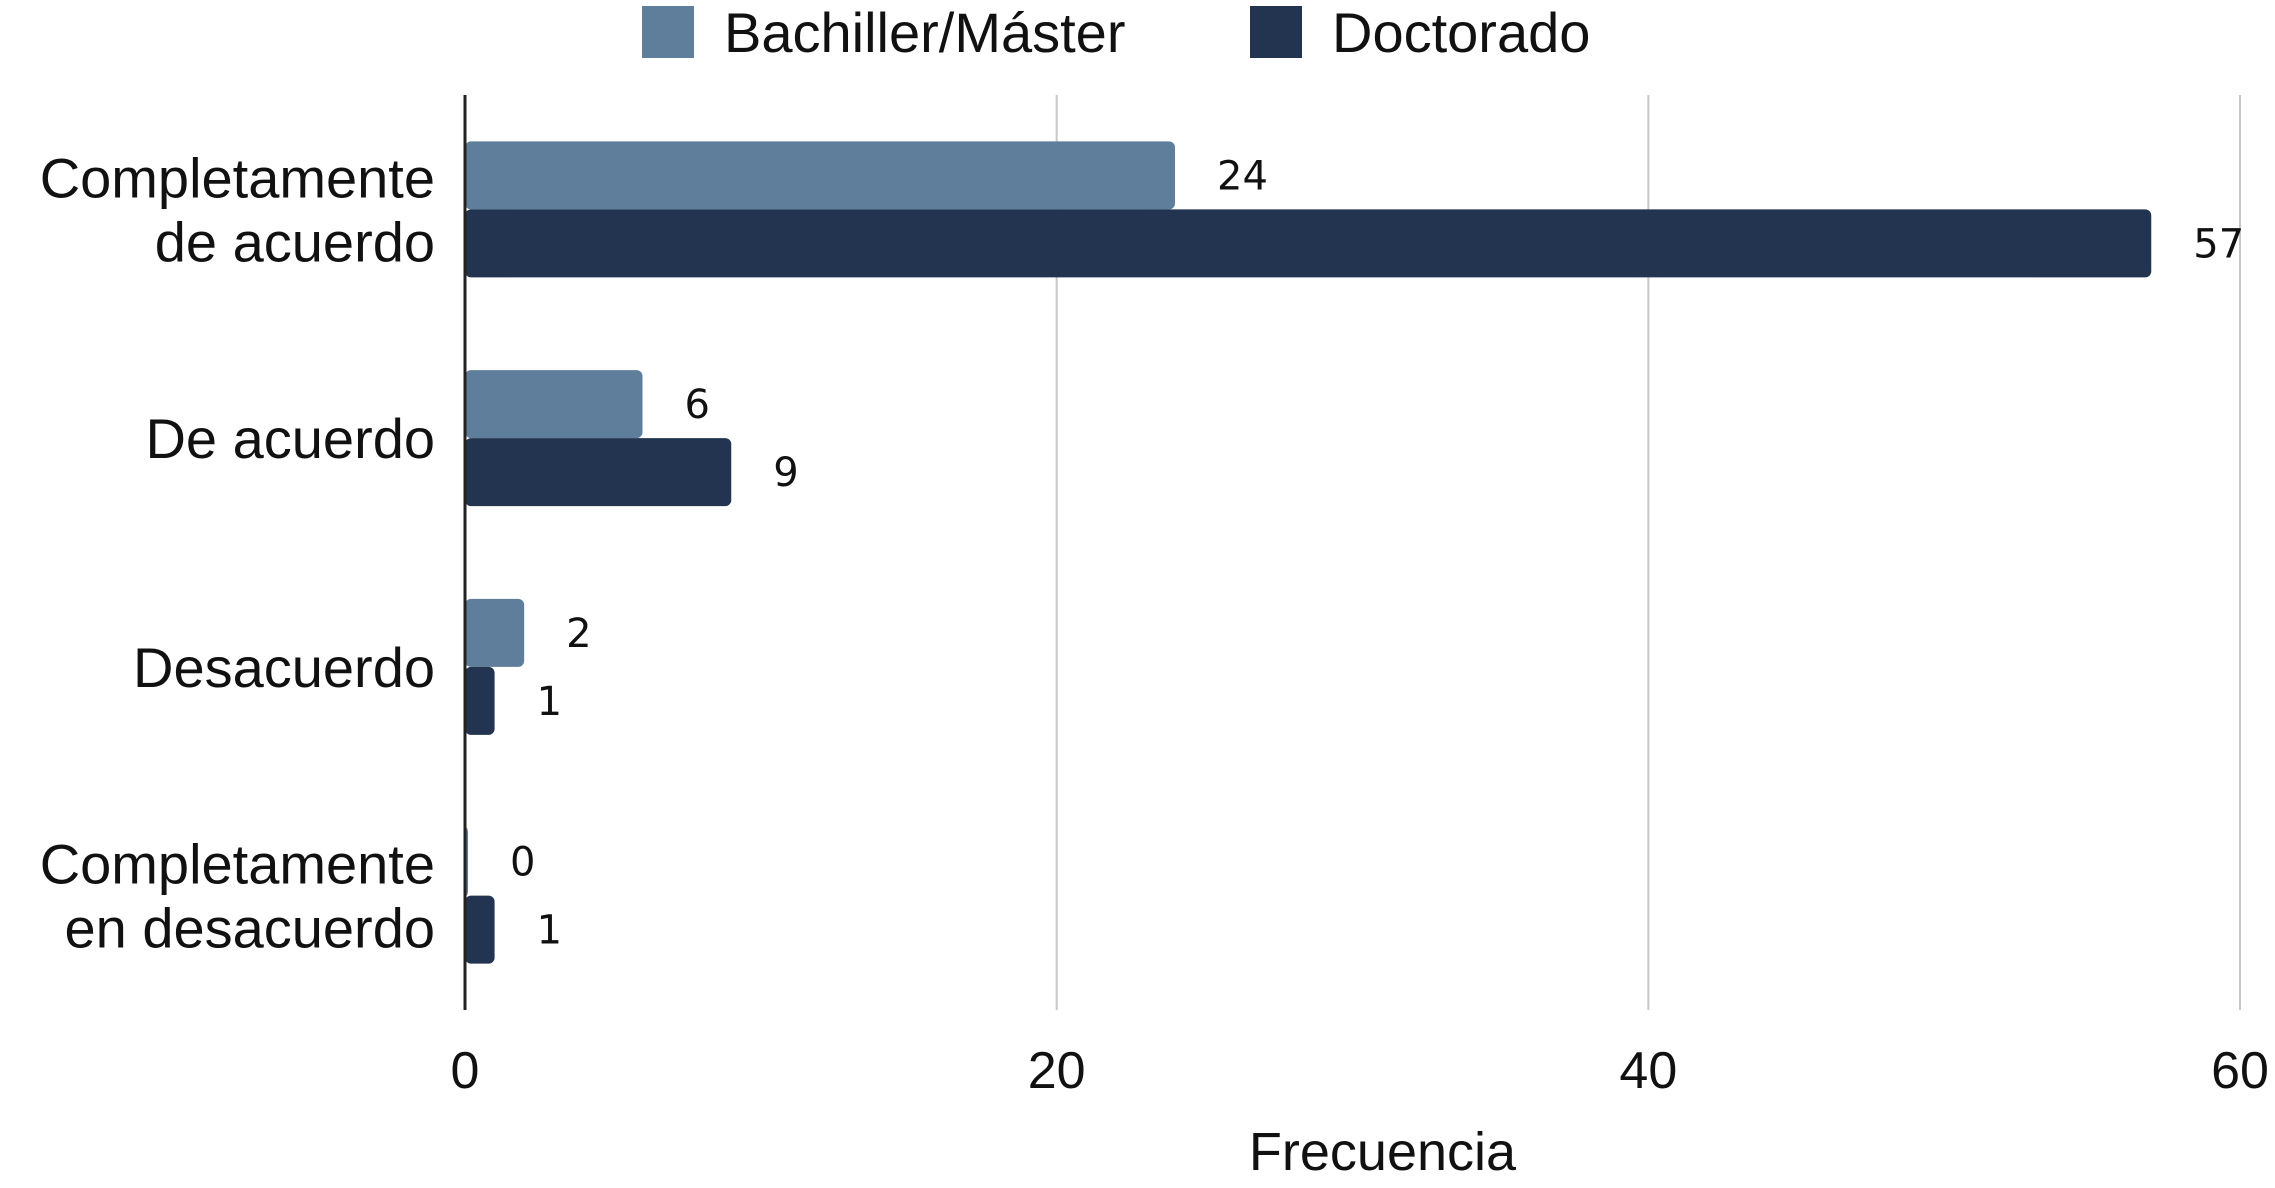 Image resolution: width=2275 pixels, height=1188 pixels. Describe the element at coordinates (290, 438) in the screenshot. I see `category-label-1-line-0: De acuerdo` at that location.